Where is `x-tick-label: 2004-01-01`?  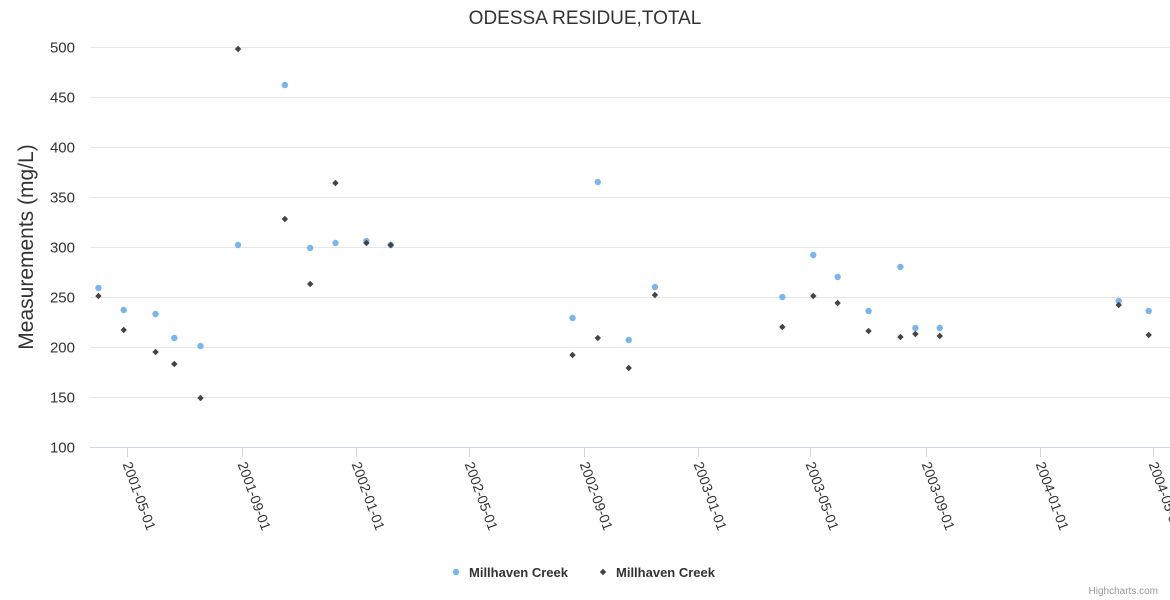 x-tick-label: 2004-01-01 is located at coordinates (1053, 496).